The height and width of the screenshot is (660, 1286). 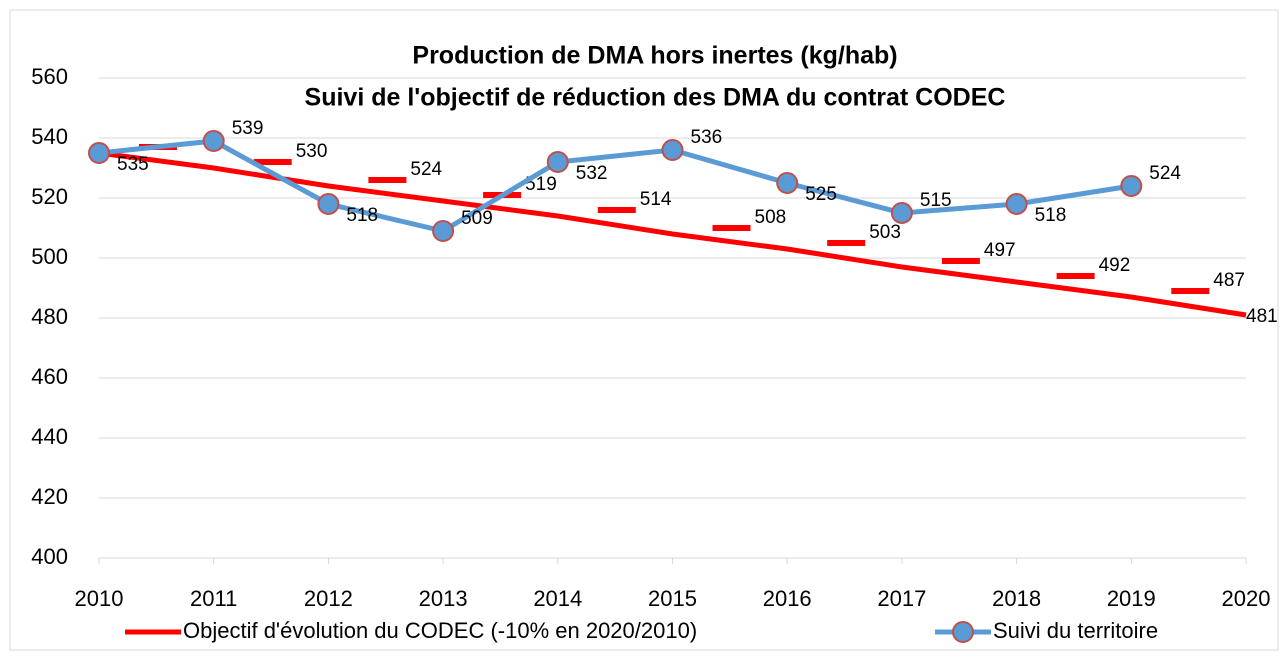 What do you see at coordinates (443, 598) in the screenshot?
I see `x-tick-label: 2013` at bounding box center [443, 598].